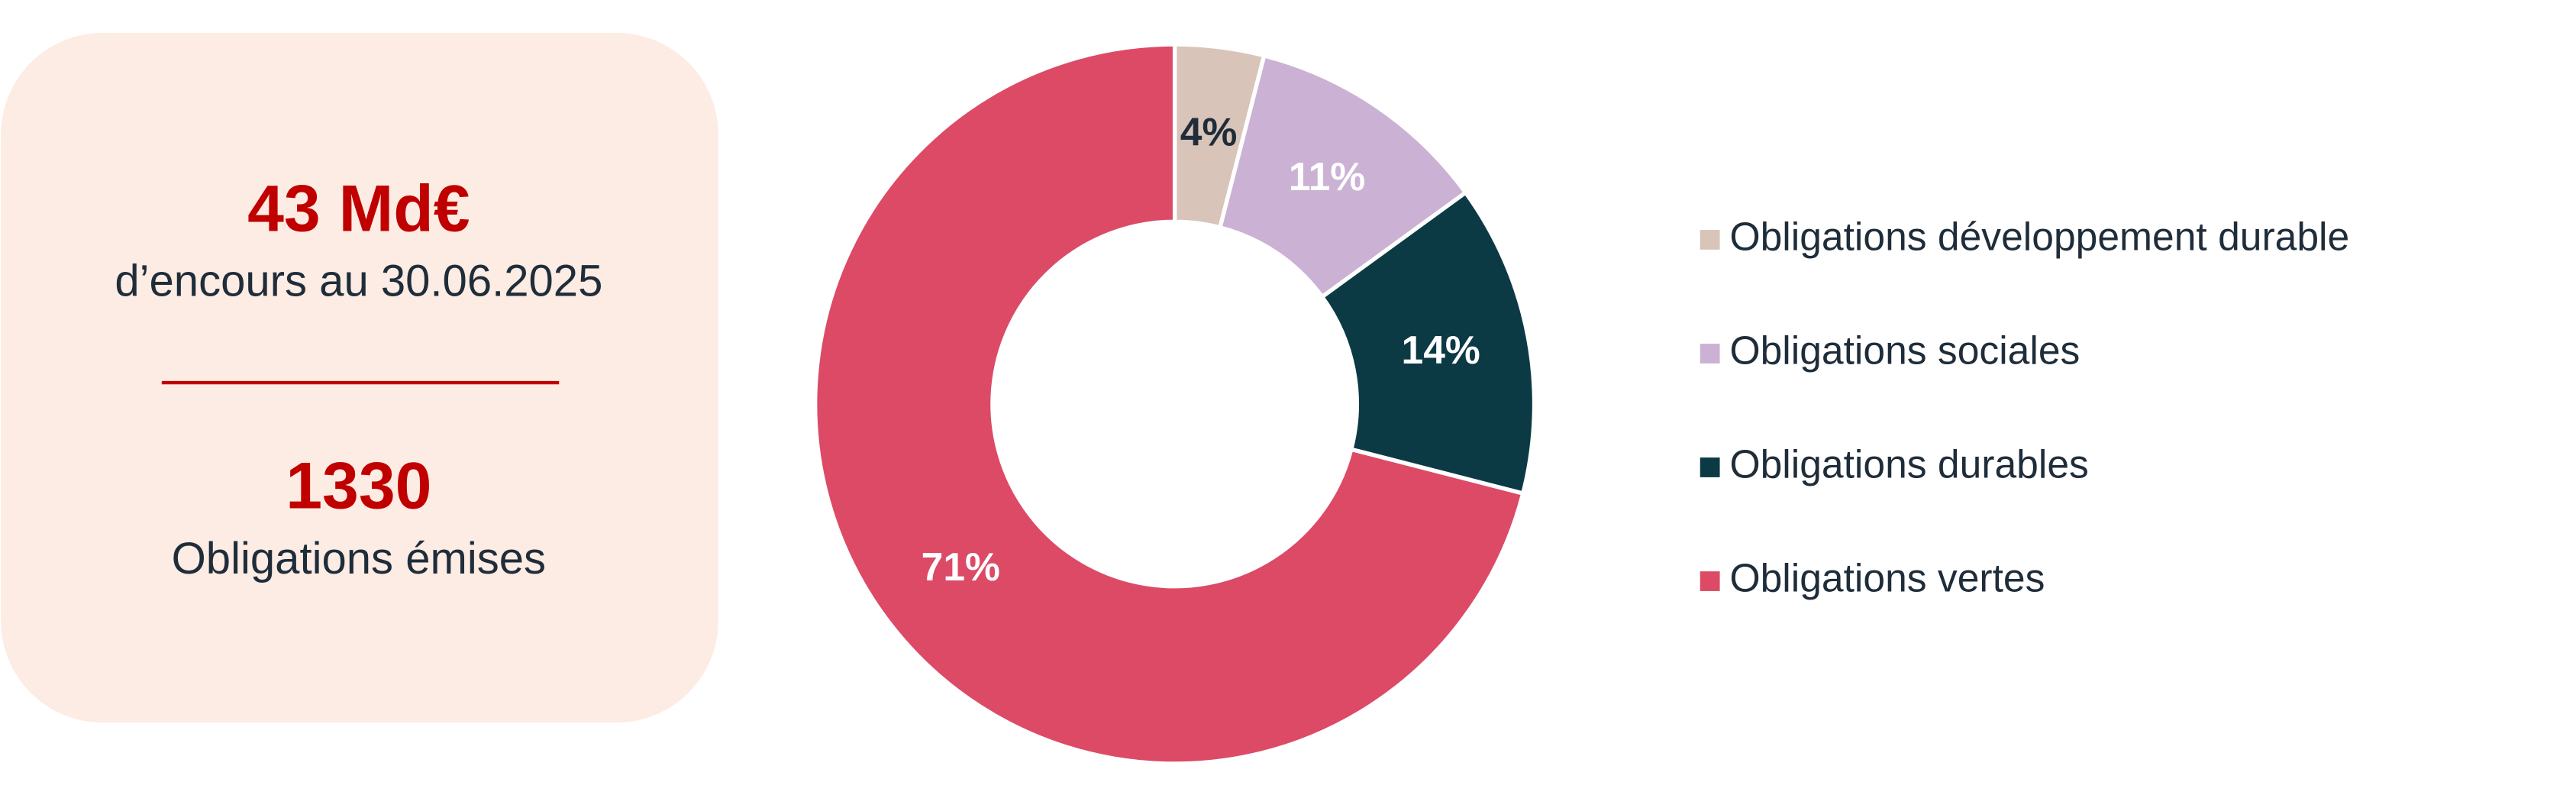  I want to click on value-label: 4%, so click(1209, 132).